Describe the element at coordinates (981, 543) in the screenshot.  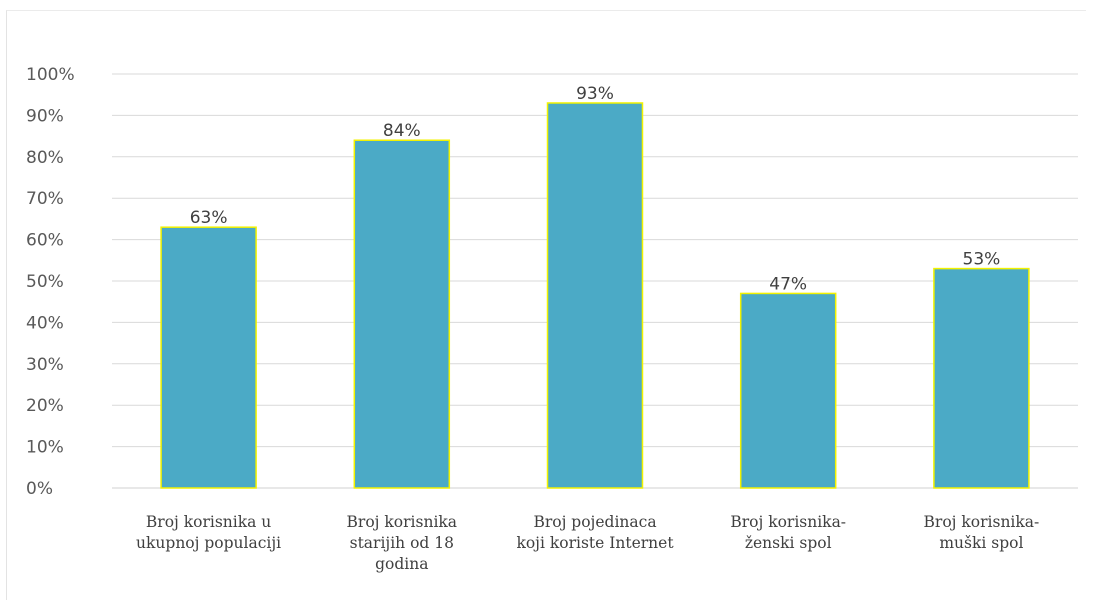
I see `category-label-line: muški spol` at that location.